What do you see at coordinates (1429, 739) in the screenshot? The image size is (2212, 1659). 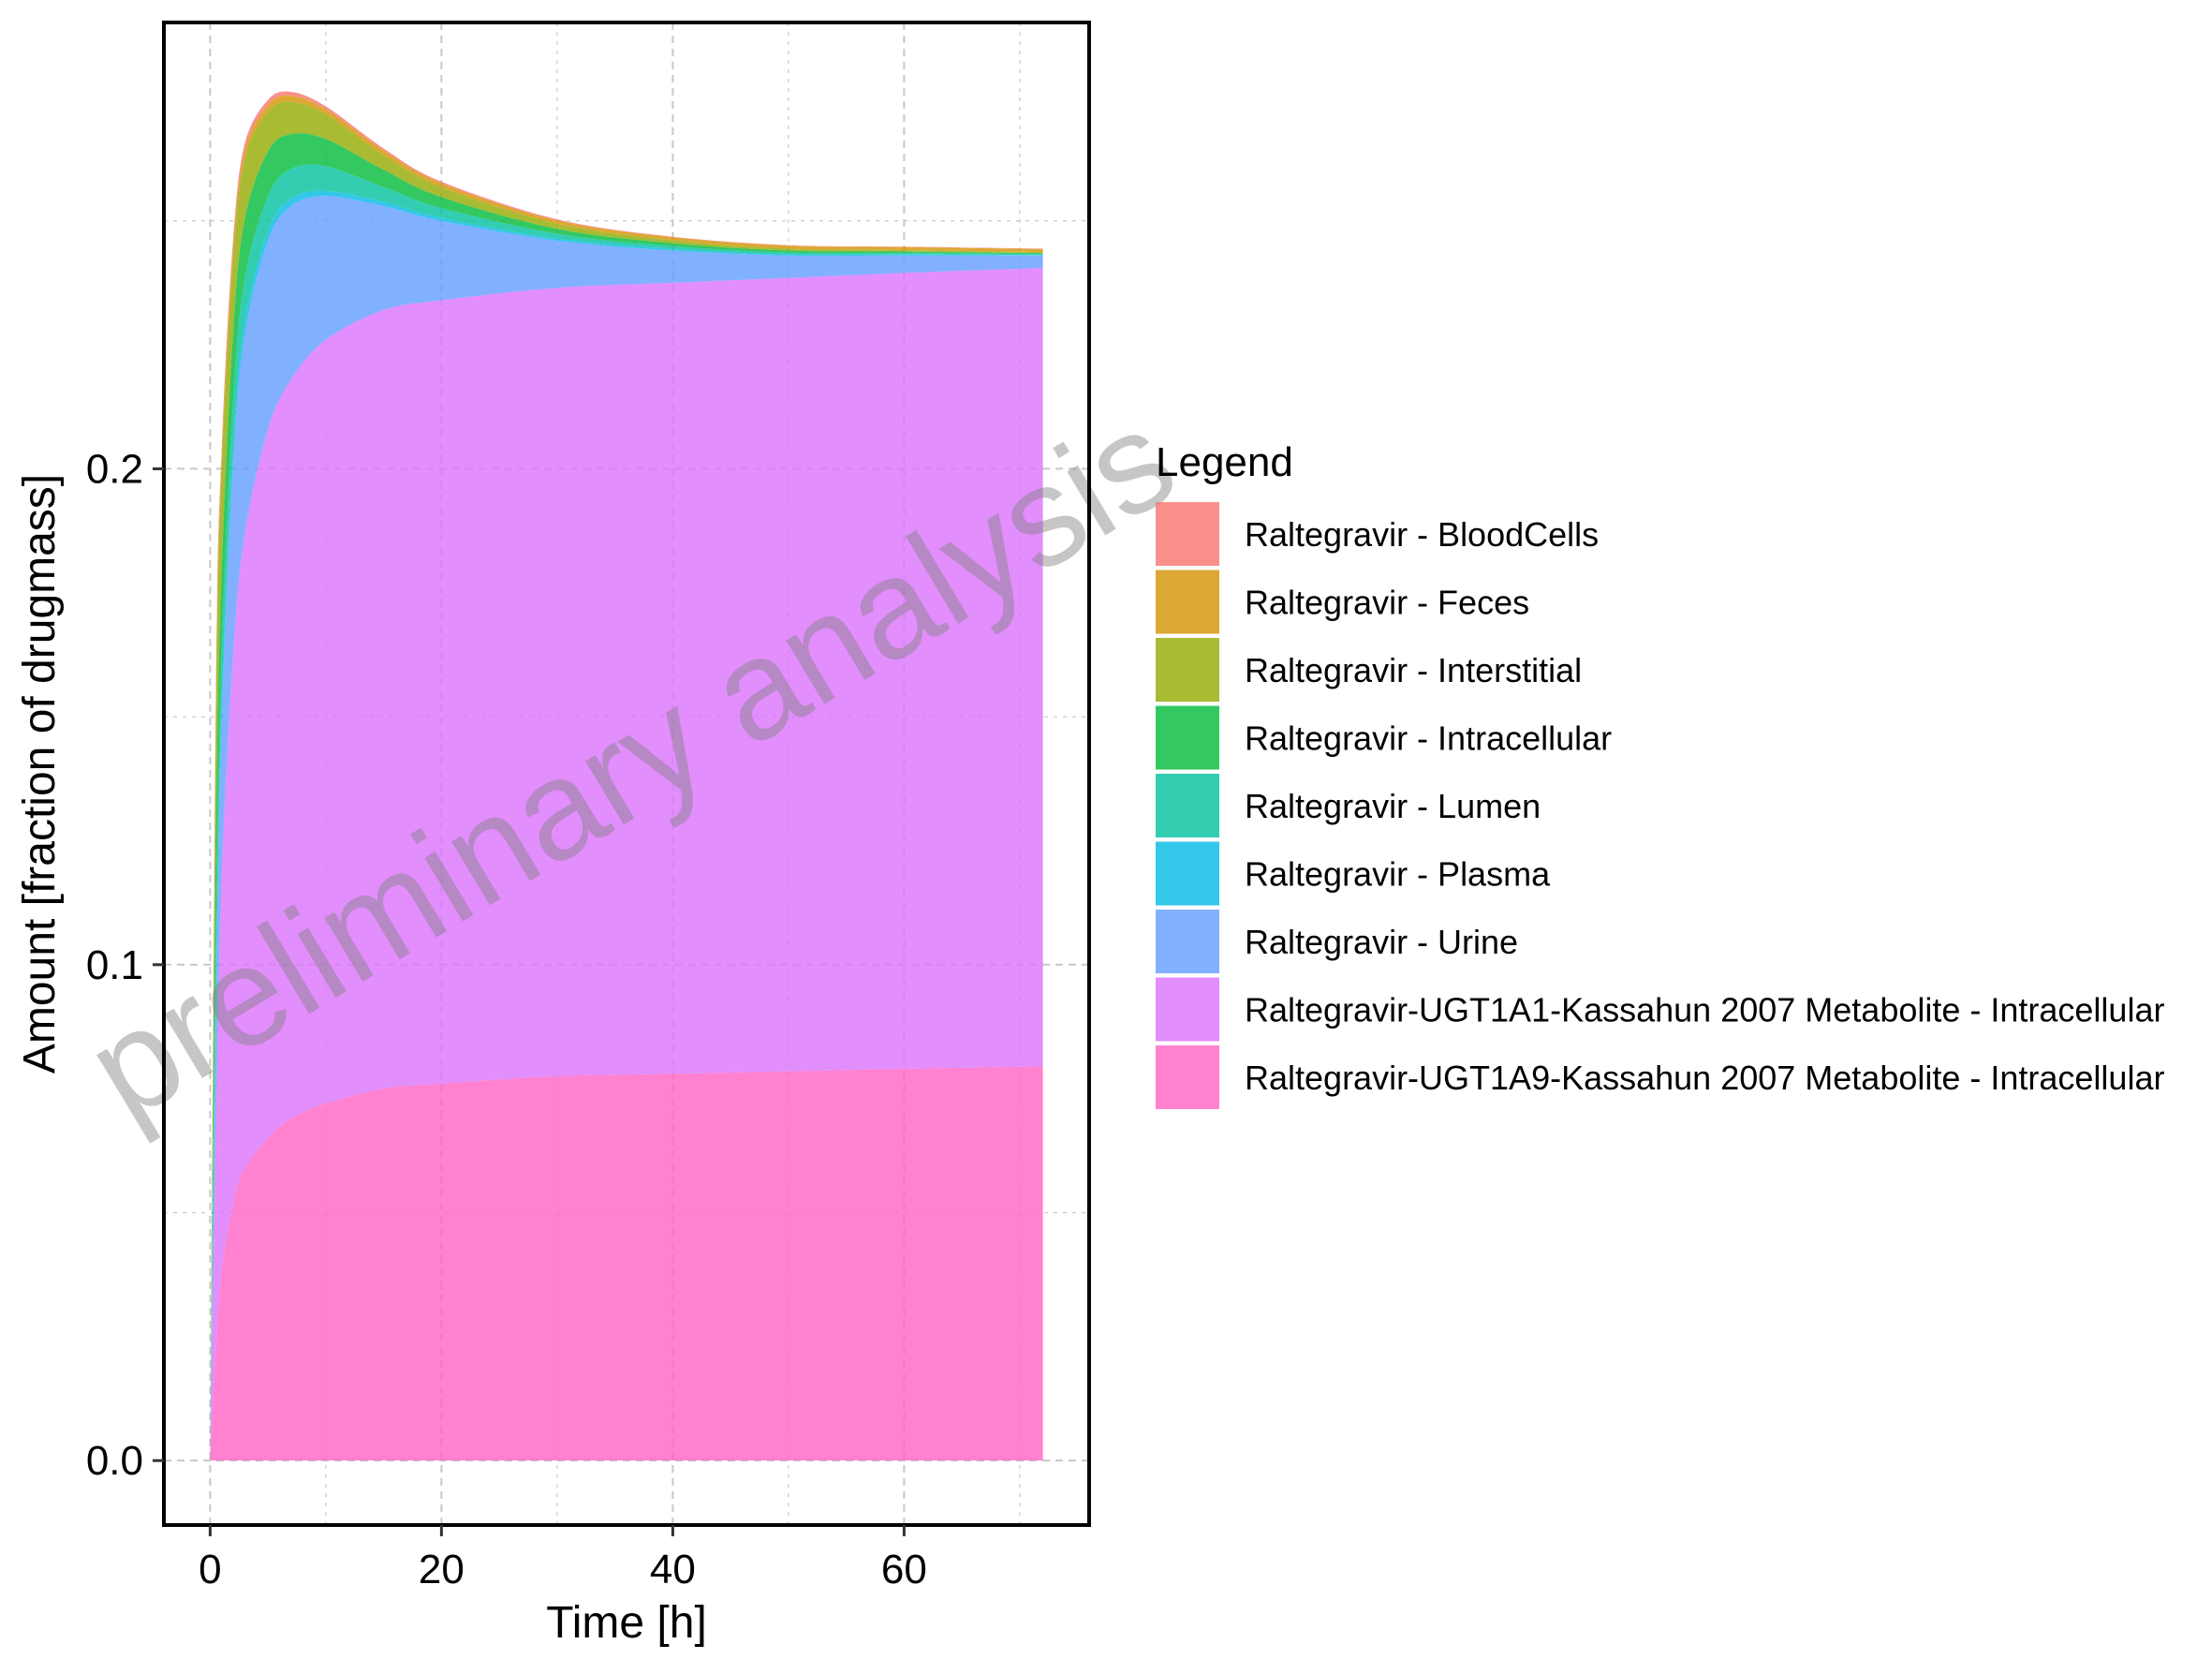 I see `legend-label: Raltegravir - Intracellular` at bounding box center [1429, 739].